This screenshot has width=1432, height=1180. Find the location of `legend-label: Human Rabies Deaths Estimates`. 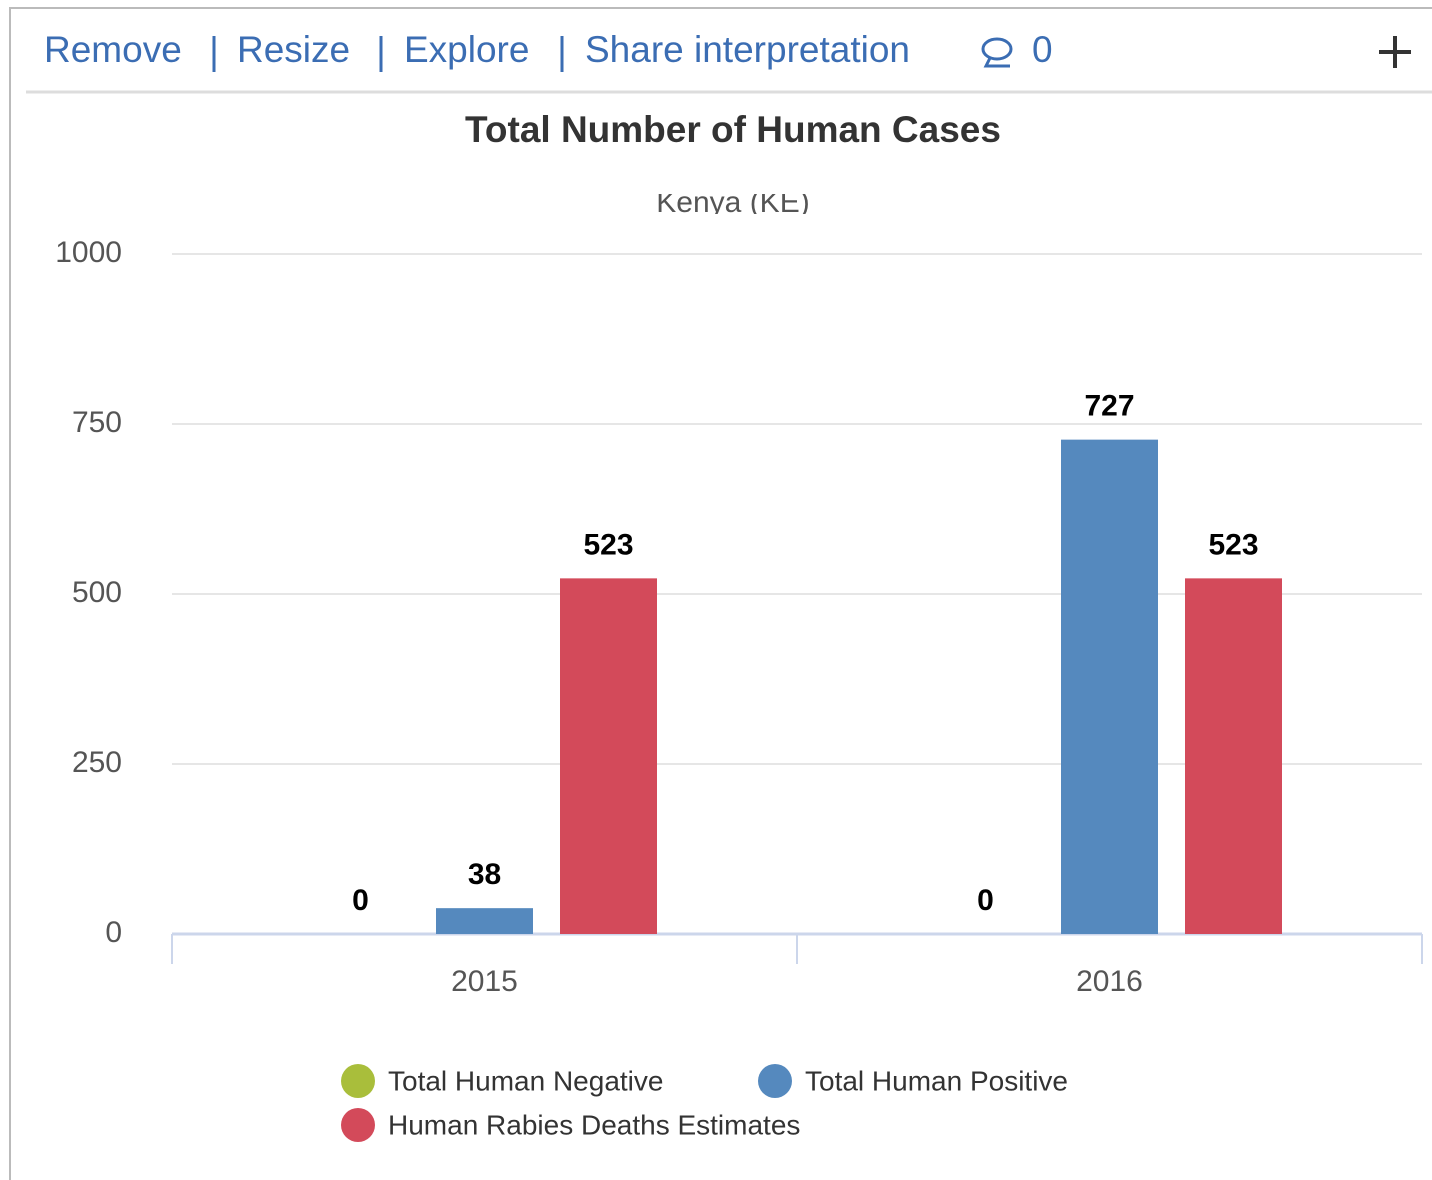

legend-label: Human Rabies Deaths Estimates is located at coordinates (594, 1124).